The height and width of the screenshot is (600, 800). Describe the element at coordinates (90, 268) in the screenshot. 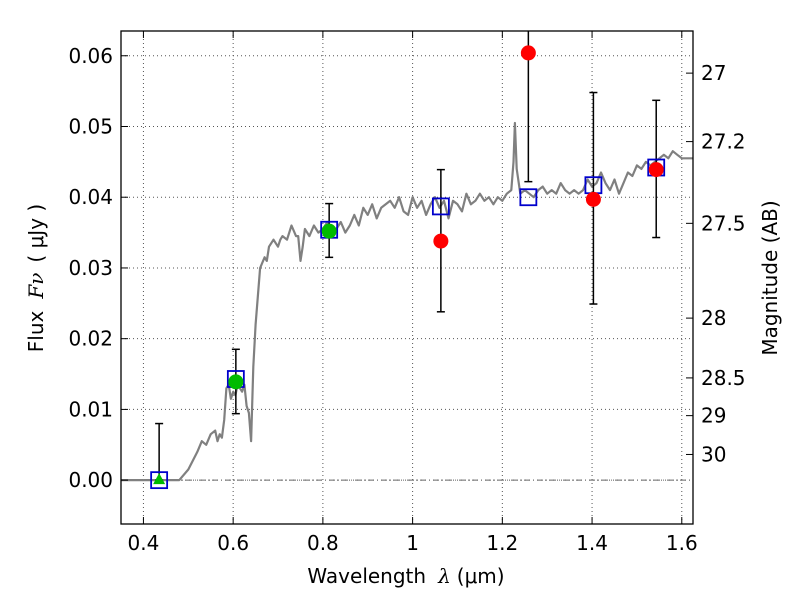

I see `y-tick-label: 0.03` at that location.